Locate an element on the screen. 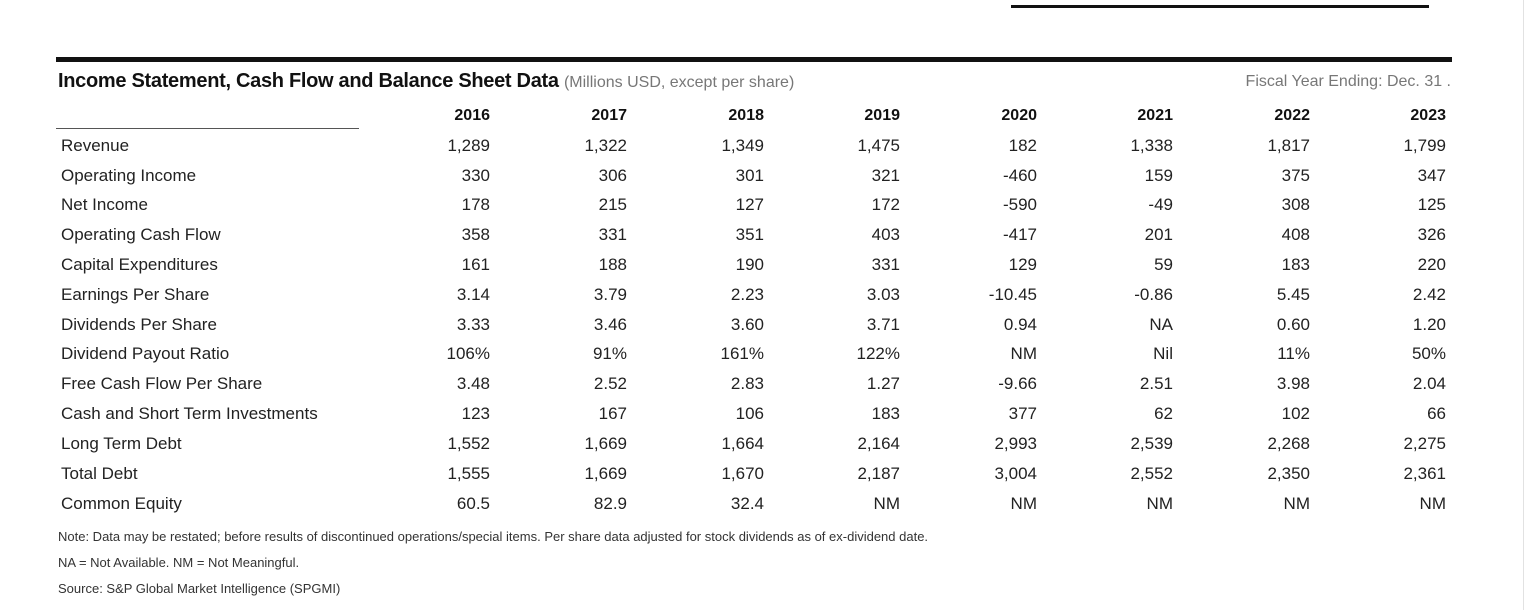 The image size is (1537, 610). cell-value: 50% is located at coordinates (1428, 353).